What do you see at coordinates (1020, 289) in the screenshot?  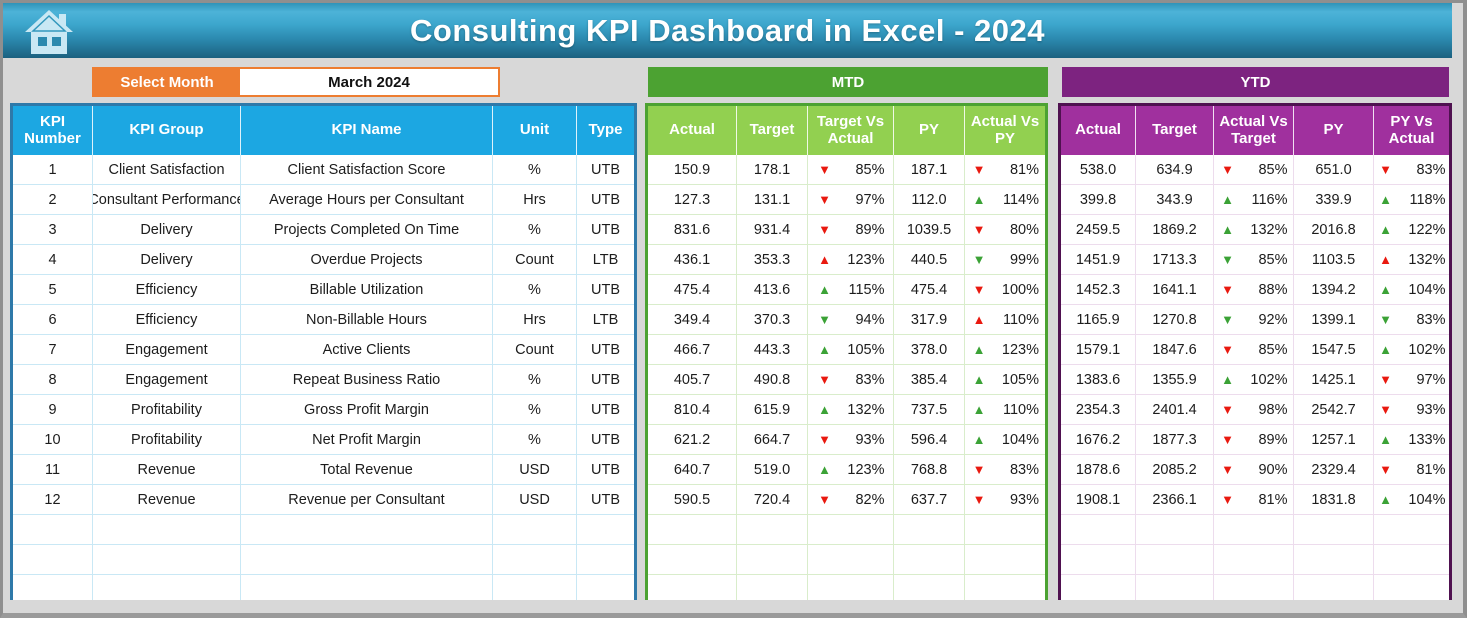 I see `ratio-value: 100%` at bounding box center [1020, 289].